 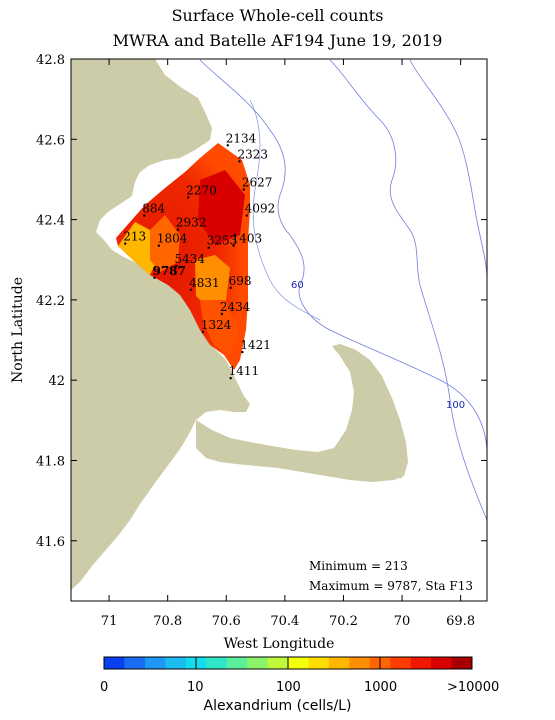 What do you see at coordinates (343, 621) in the screenshot?
I see `x-tick-label: 70.2` at bounding box center [343, 621].